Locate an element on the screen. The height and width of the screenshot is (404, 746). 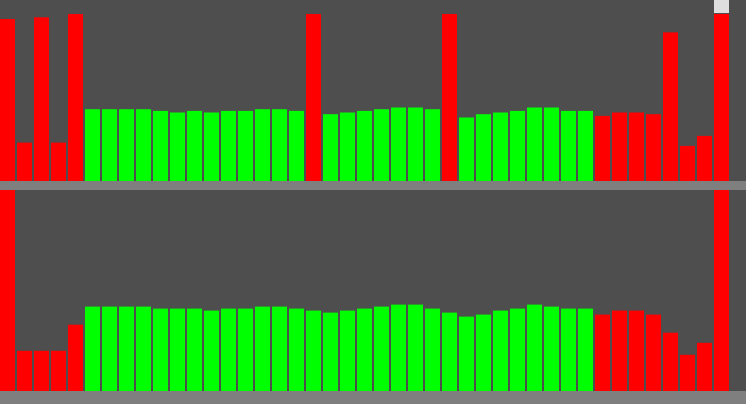
panel-divider is located at coordinates (373, 185).